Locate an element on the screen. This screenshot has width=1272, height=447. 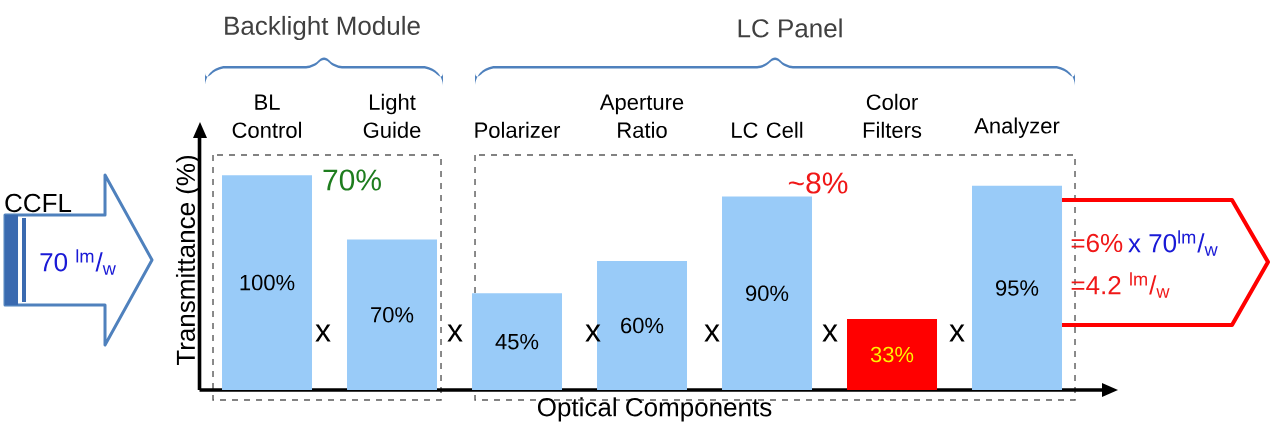
y-axis-title: Transmittance (%) is located at coordinates (188, 260).